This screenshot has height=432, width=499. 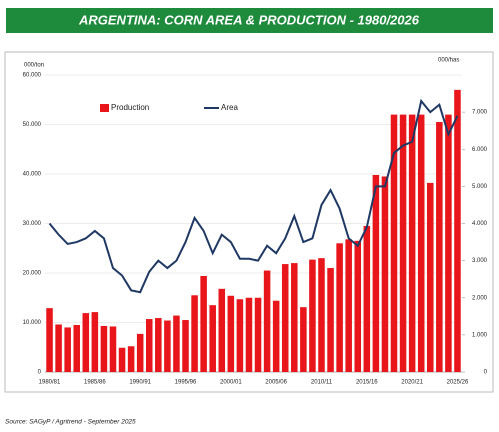 What do you see at coordinates (32, 323) in the screenshot?
I see `y-tick-label: 10.000` at bounding box center [32, 323].